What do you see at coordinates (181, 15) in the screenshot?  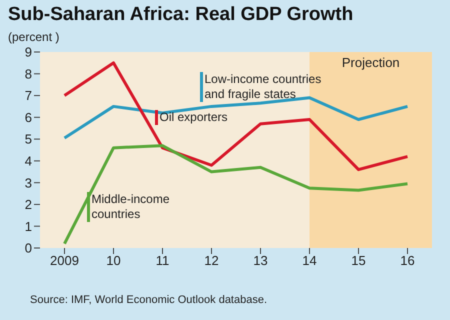 I see `chart-title: Sub-Saharan Africa: Real GDP Growth` at bounding box center [181, 15].